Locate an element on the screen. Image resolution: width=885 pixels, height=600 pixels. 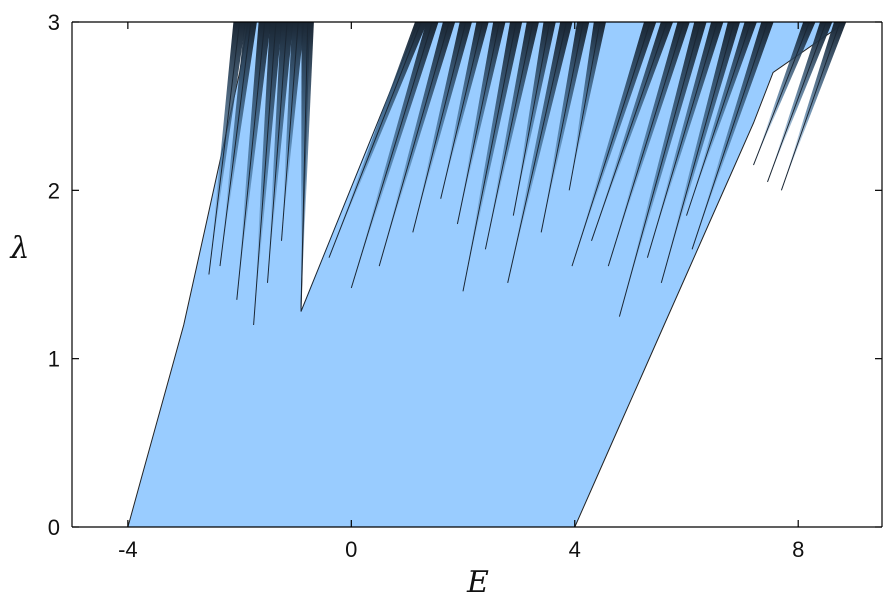
x-tick-label: -4 is located at coordinates (128, 549).